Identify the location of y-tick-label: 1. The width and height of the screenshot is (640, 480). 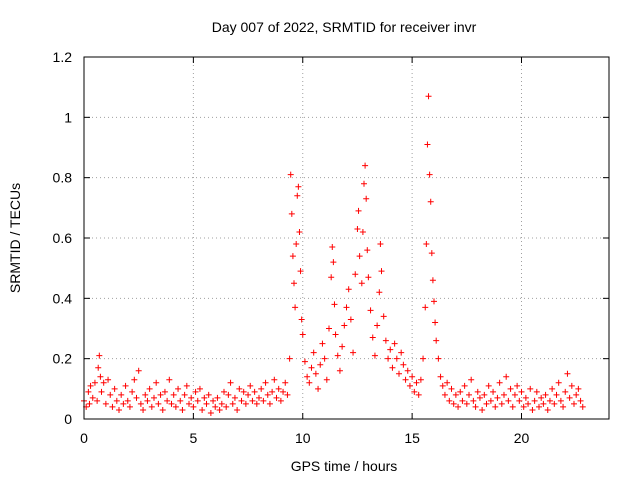
(68, 117).